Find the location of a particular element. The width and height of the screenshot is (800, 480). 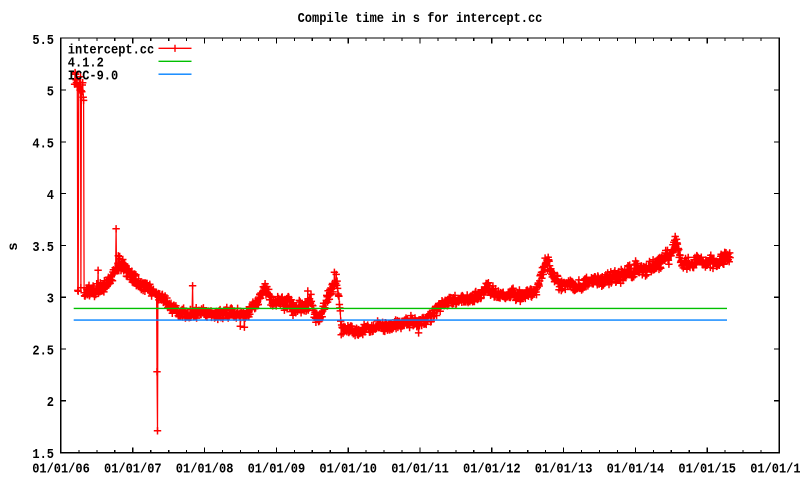

svg-text: 2.5 is located at coordinates (43, 351).